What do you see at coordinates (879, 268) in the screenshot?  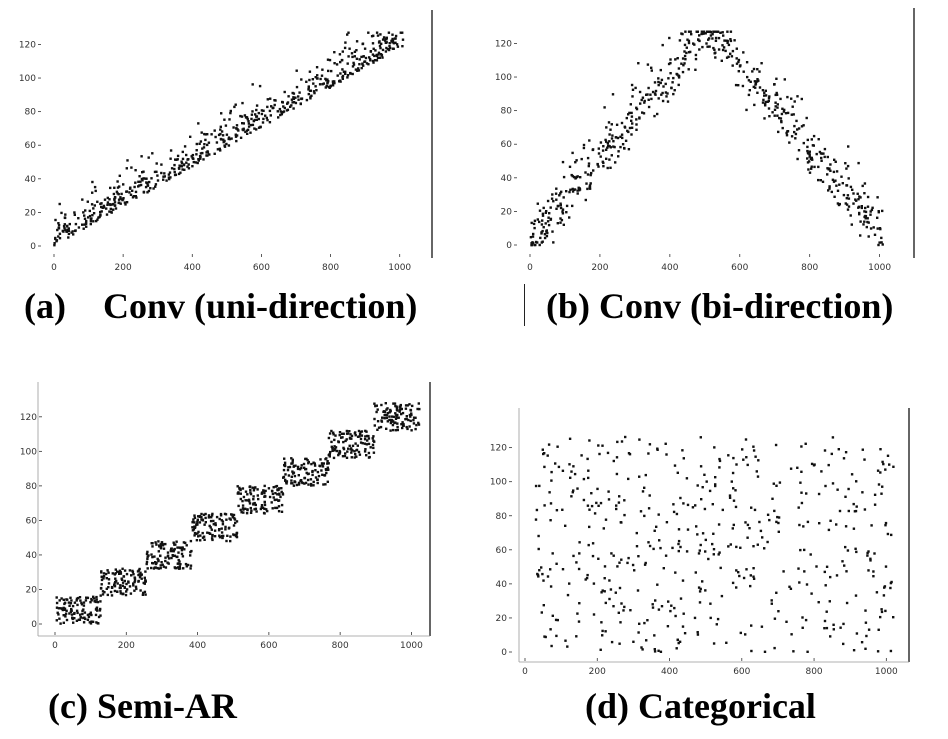 I see `x-tick-label: 1000` at bounding box center [879, 268].